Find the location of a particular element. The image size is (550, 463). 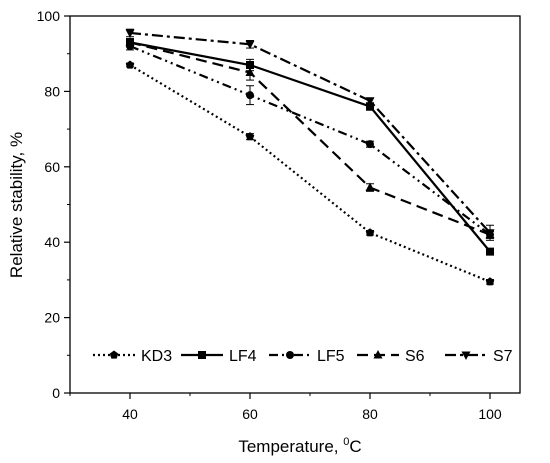

y-tick-label: 80 is located at coordinates (52, 91).